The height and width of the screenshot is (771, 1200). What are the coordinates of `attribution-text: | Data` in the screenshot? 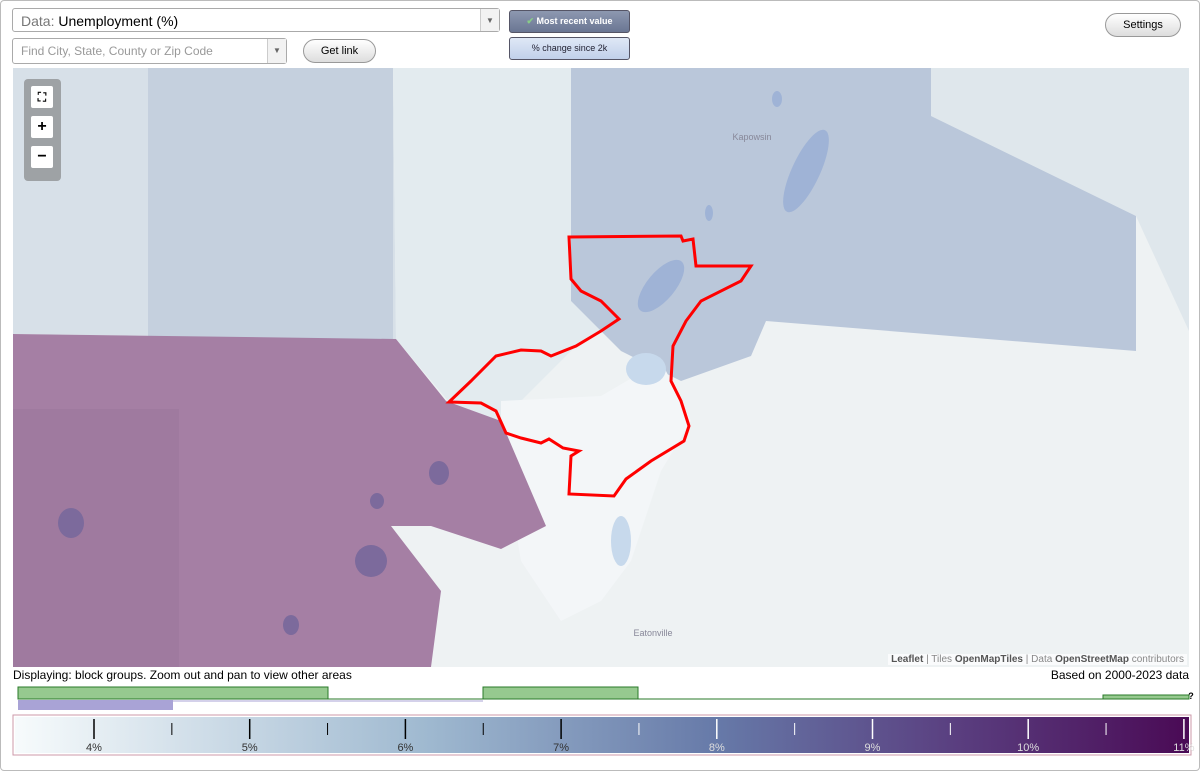 It's located at (1039, 659).